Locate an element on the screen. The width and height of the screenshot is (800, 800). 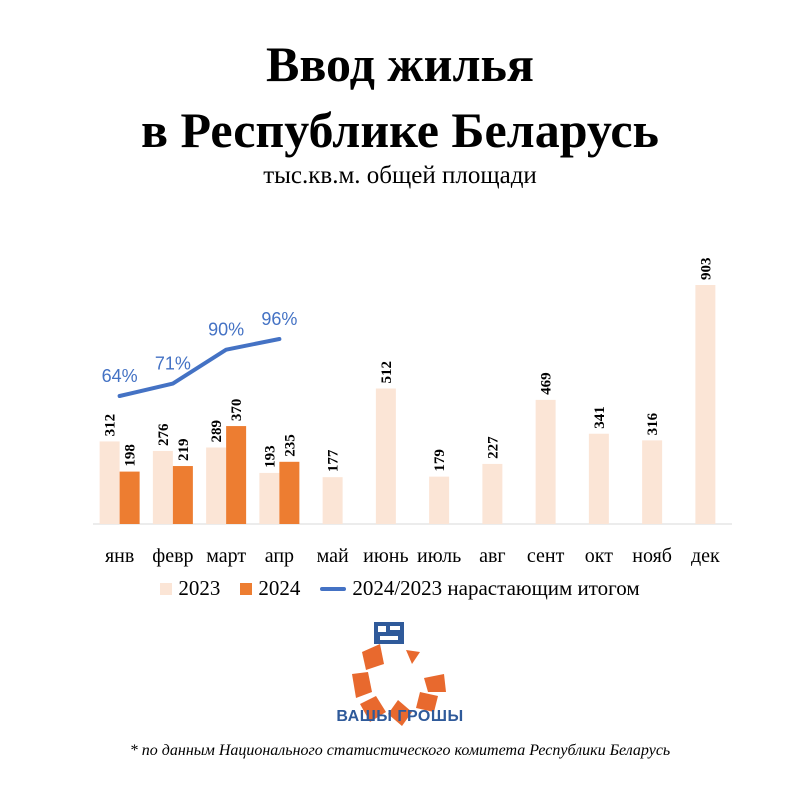
data-label-2023: 276 is located at coordinates (164, 434).